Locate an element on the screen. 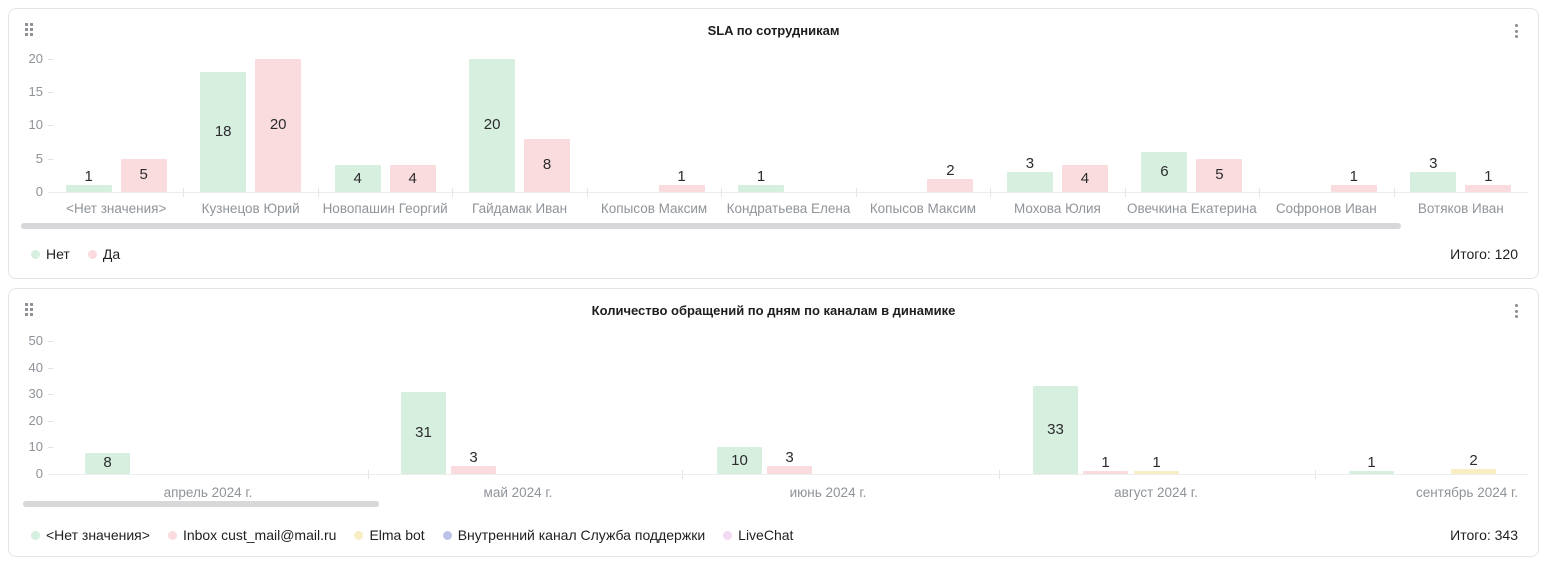  category-label: Новопашин Георгий is located at coordinates (385, 208).